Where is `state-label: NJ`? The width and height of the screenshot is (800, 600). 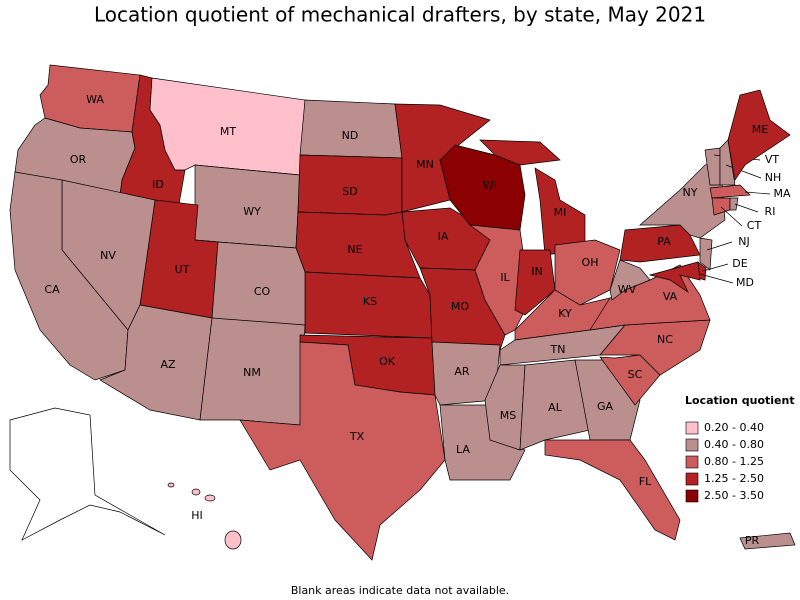 state-label: NJ is located at coordinates (743, 241).